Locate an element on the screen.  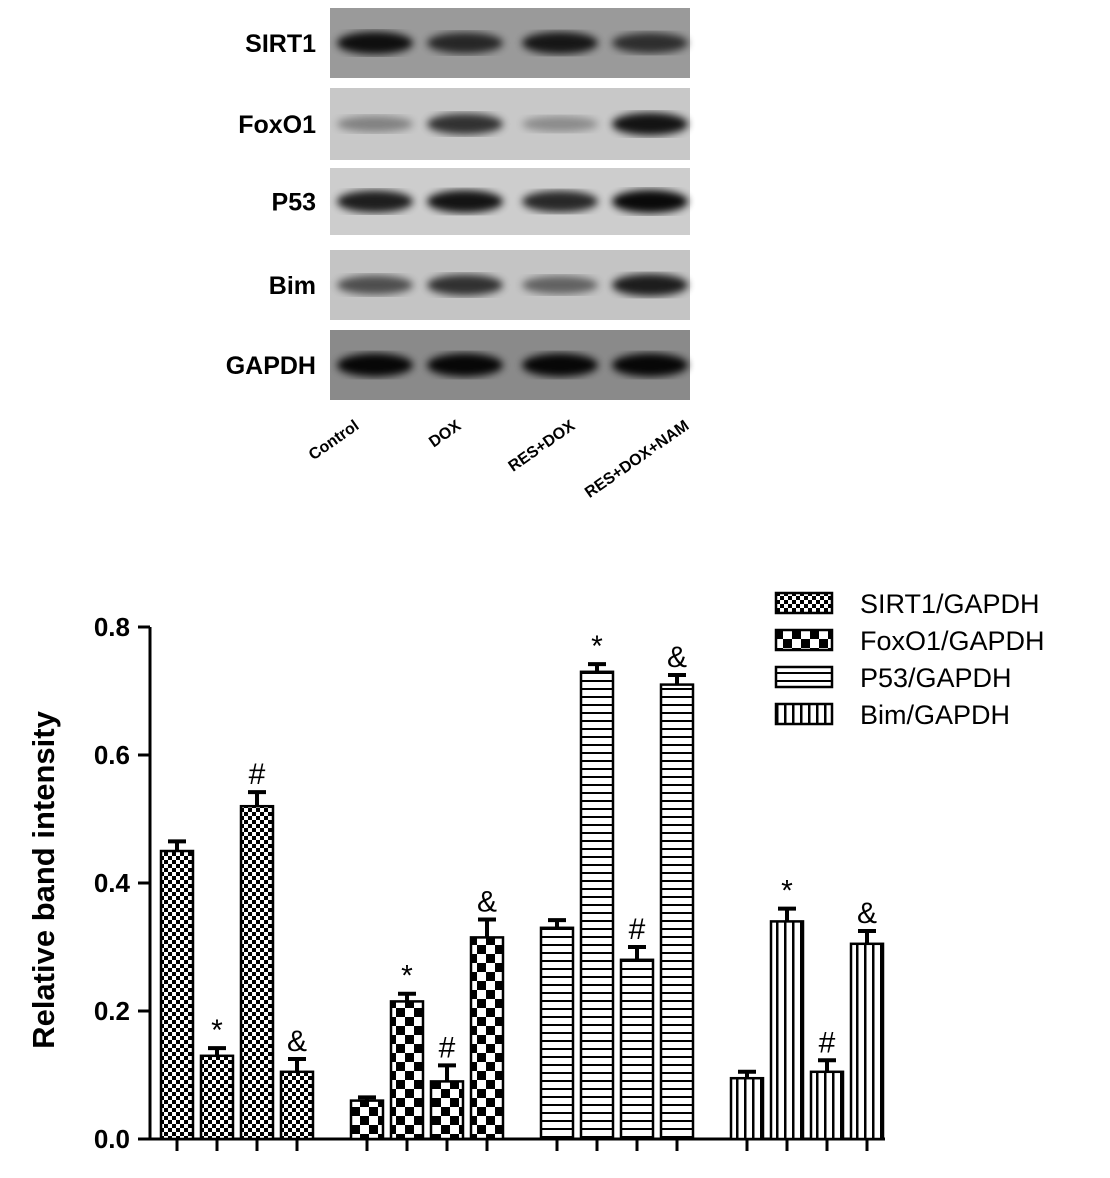
legend-label: FoxO1/GAPDH is located at coordinates (952, 641).